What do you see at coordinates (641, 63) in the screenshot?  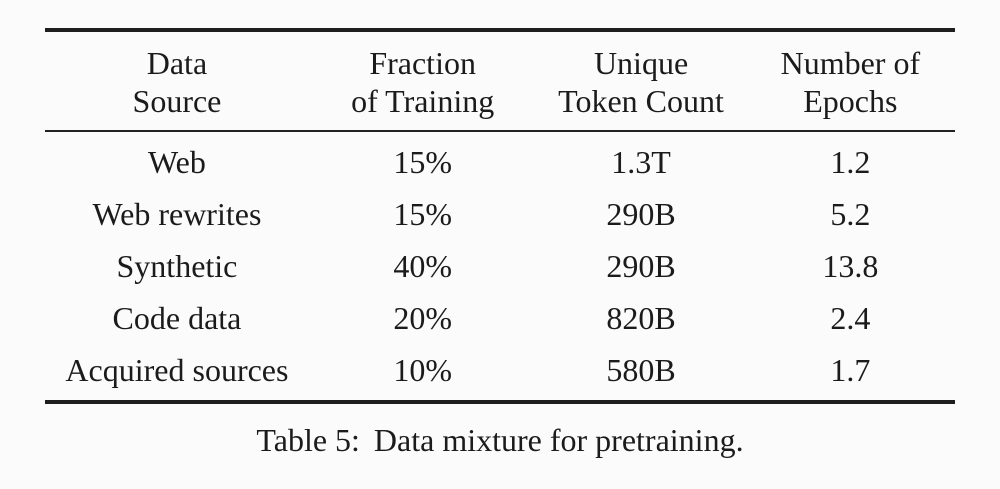 I see `header-line: Unique` at bounding box center [641, 63].